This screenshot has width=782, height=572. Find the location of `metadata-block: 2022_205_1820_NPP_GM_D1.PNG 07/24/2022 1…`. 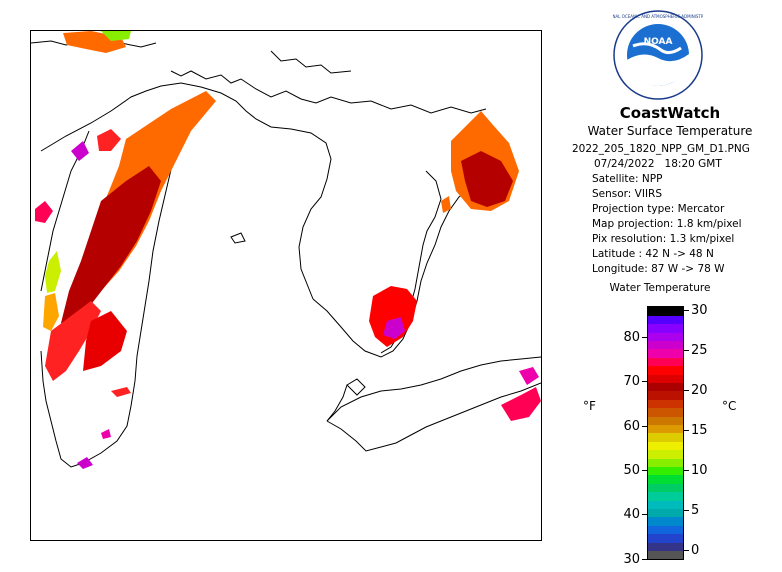

metadata-block: 2022_205_1820_NPP_GM_D1.PNG 07/24/2022 1… is located at coordinates (661, 209).